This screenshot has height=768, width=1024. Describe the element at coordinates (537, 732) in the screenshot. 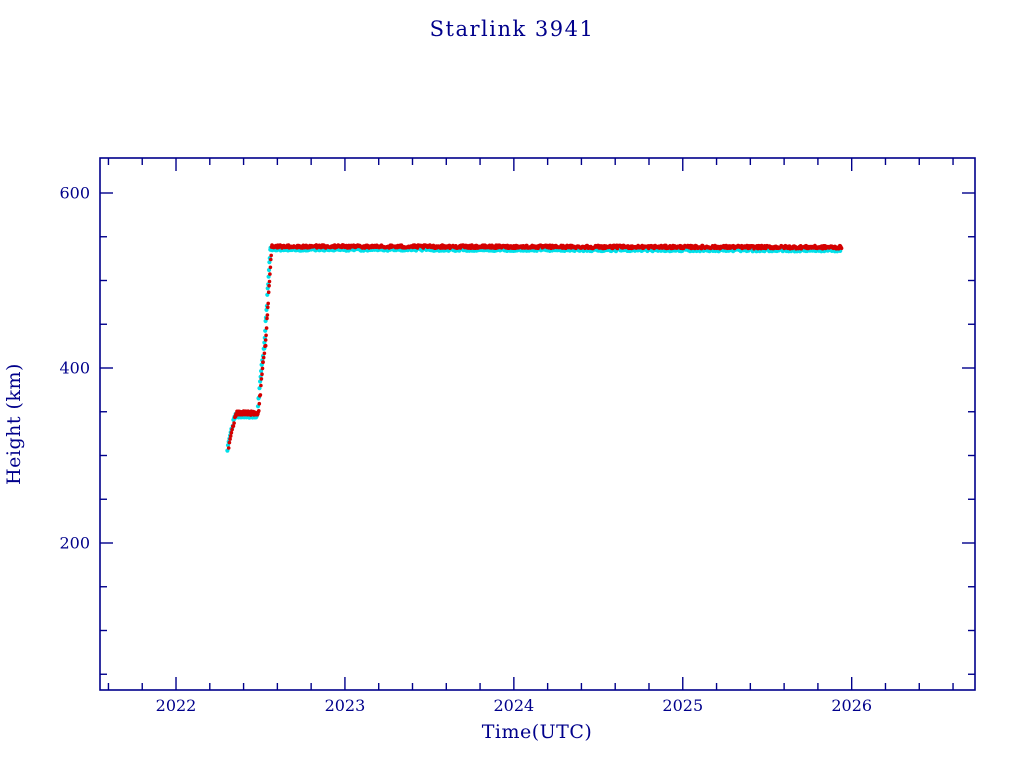

I see `x-axis-label: Time(UTC)` at that location.